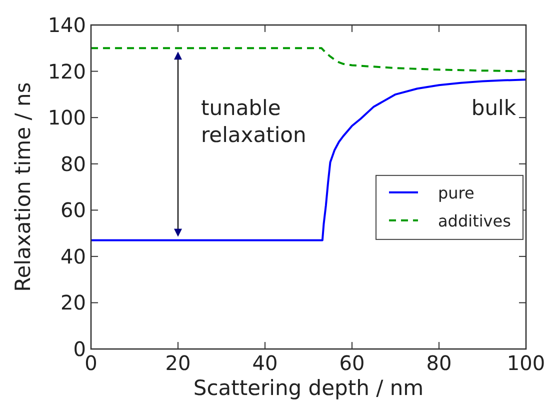 Image resolution: width=551 pixels, height=409 pixels. What do you see at coordinates (308, 388) in the screenshot?
I see `x-axis-title: Scattering depth / nm` at bounding box center [308, 388].